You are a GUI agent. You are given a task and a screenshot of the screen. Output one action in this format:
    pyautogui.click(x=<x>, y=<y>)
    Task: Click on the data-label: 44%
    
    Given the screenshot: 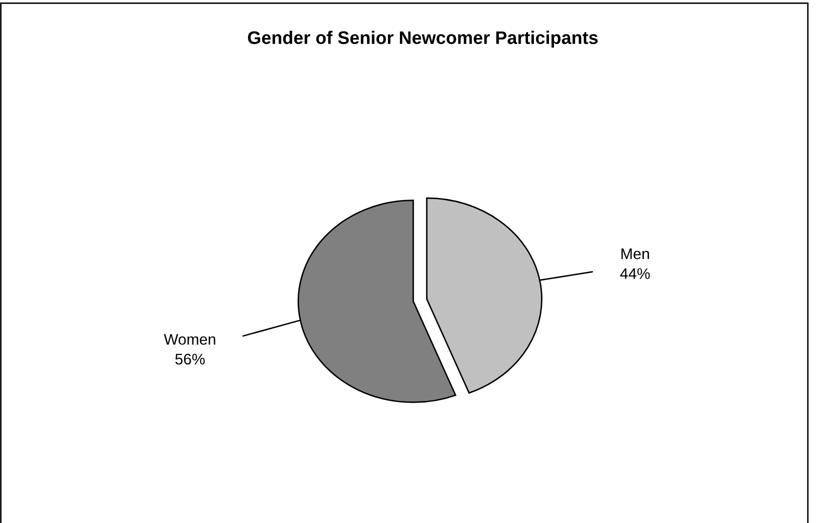 What is the action you would take?
    pyautogui.click(x=635, y=273)
    